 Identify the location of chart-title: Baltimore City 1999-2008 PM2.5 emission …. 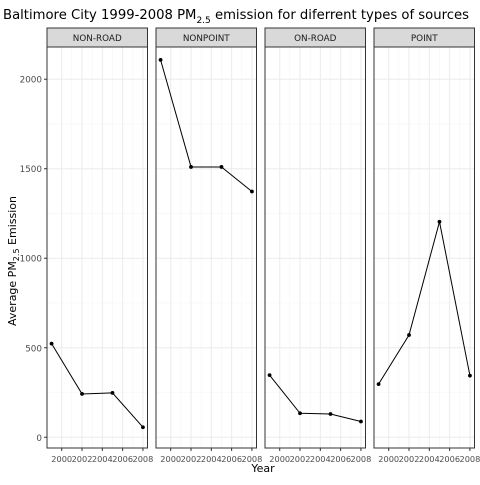
(236, 17).